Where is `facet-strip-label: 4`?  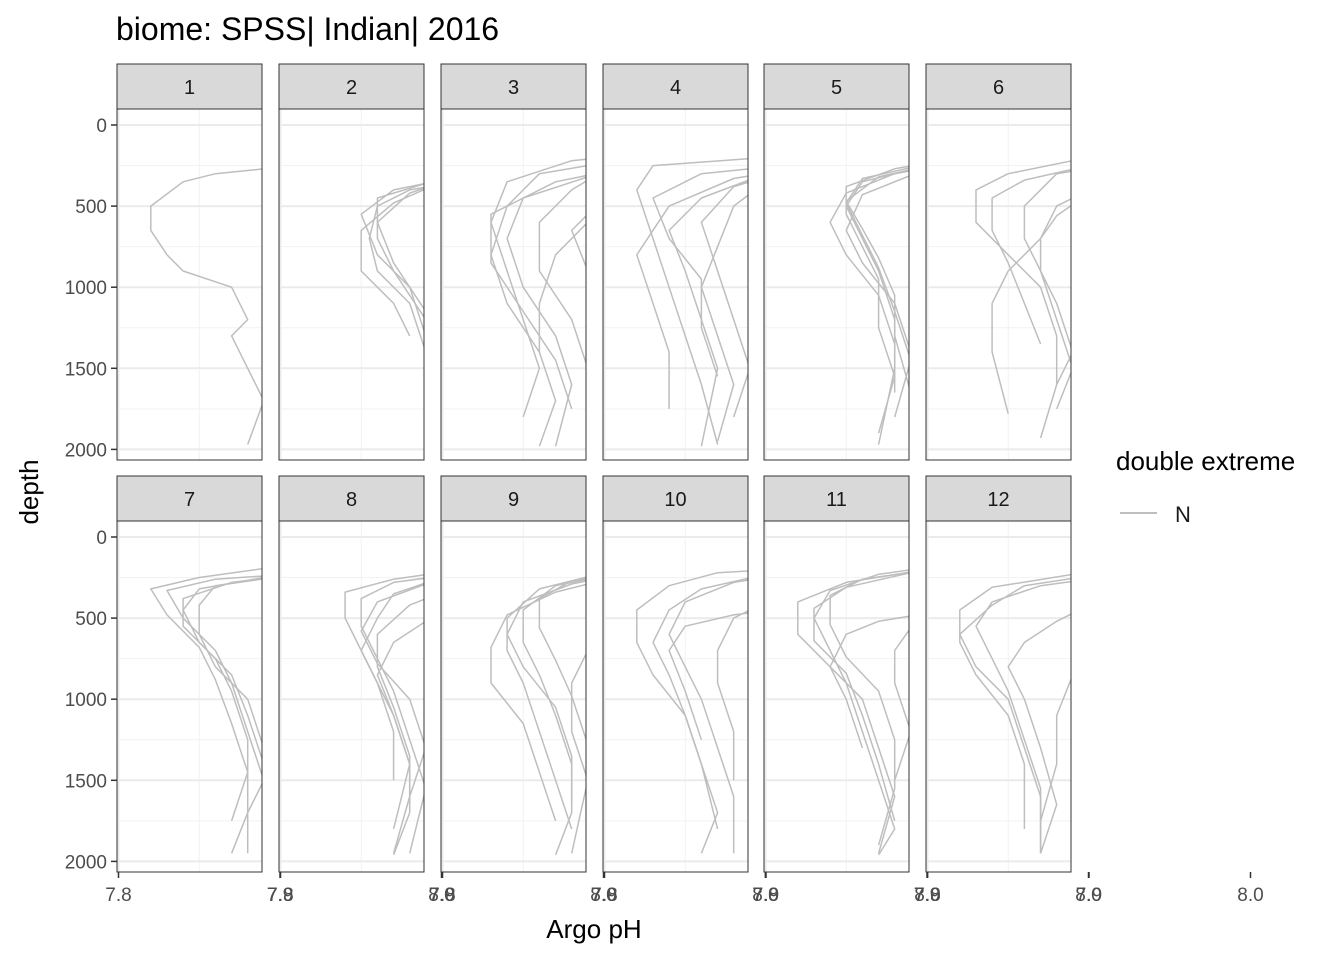 facet-strip-label: 4 is located at coordinates (675, 88).